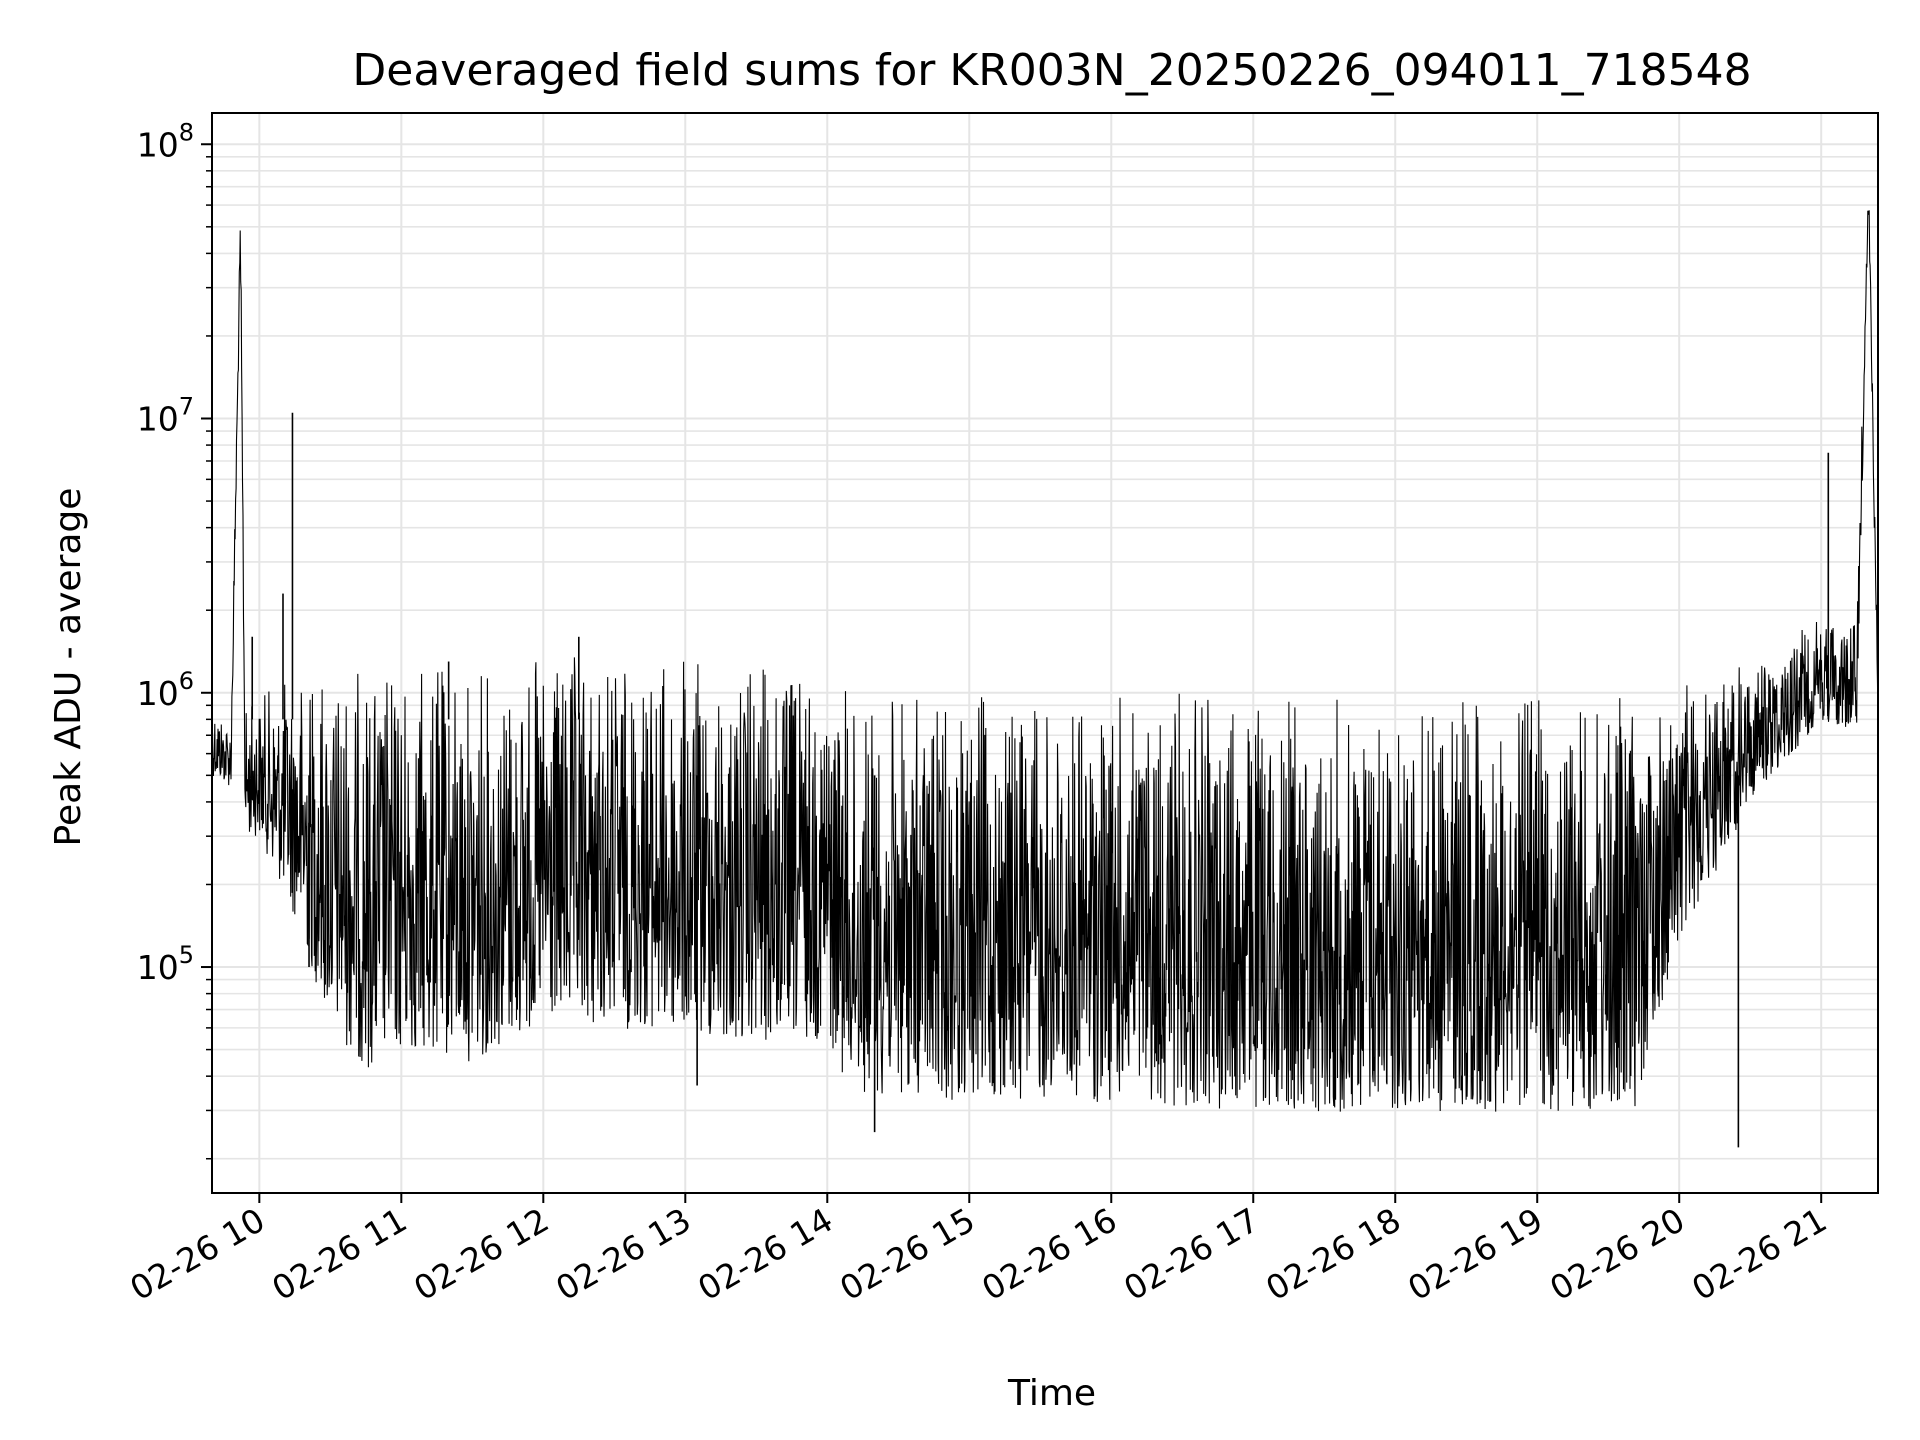 This screenshot has width=1920, height=1440. I want to click on x-axis-label: Time, so click(1051, 1393).